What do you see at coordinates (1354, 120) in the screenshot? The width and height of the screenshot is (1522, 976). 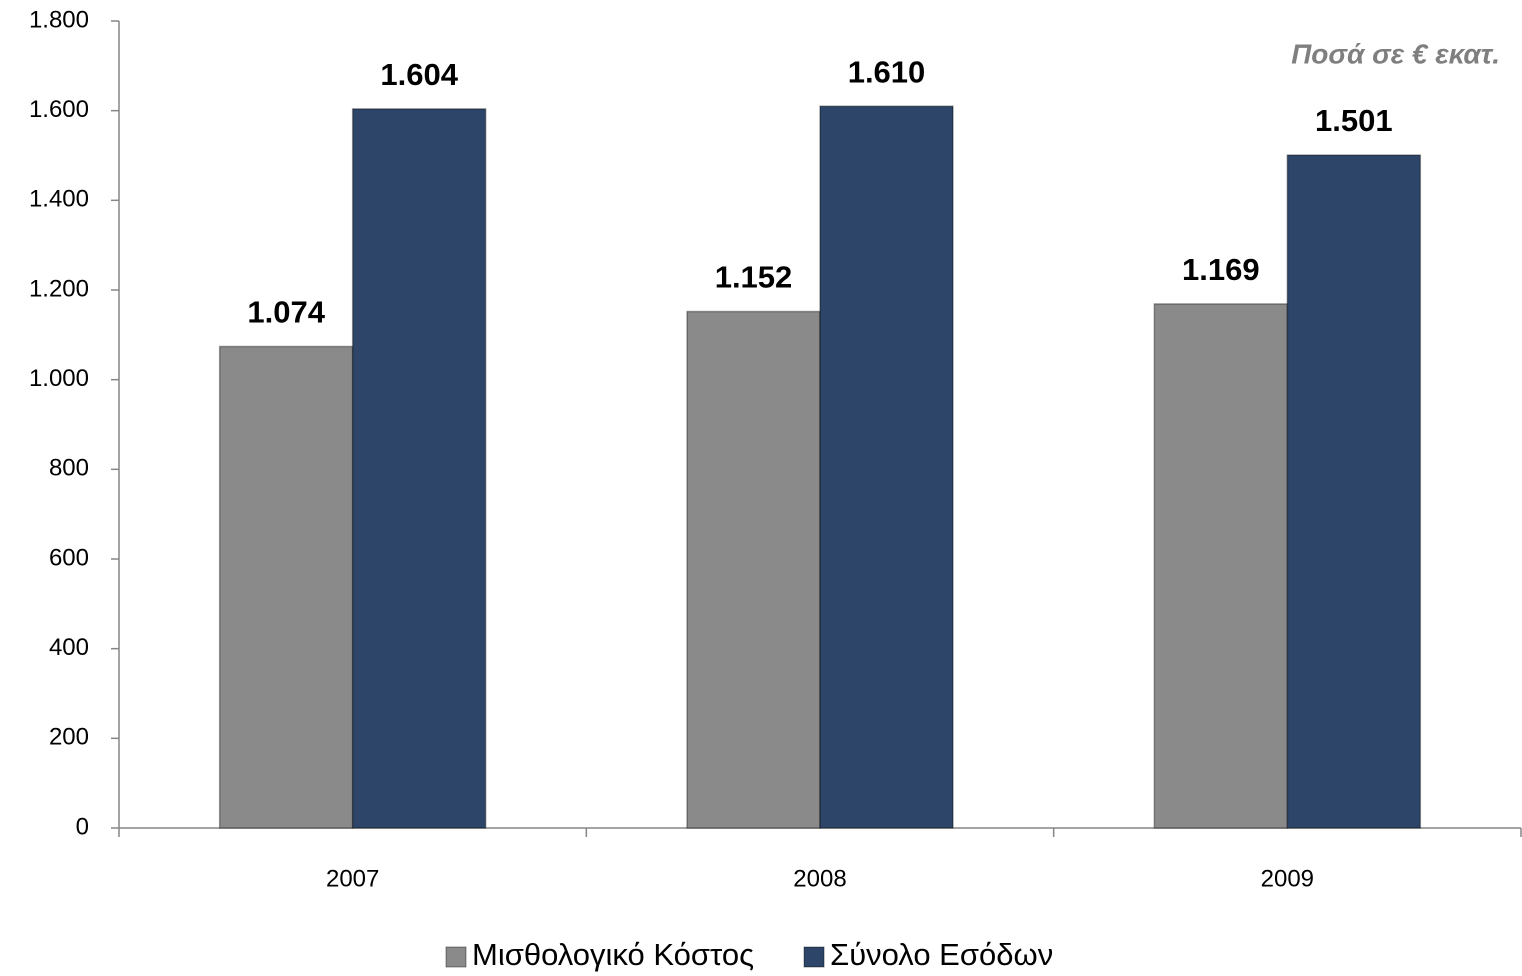 I see `value-label: 1.501` at bounding box center [1354, 120].